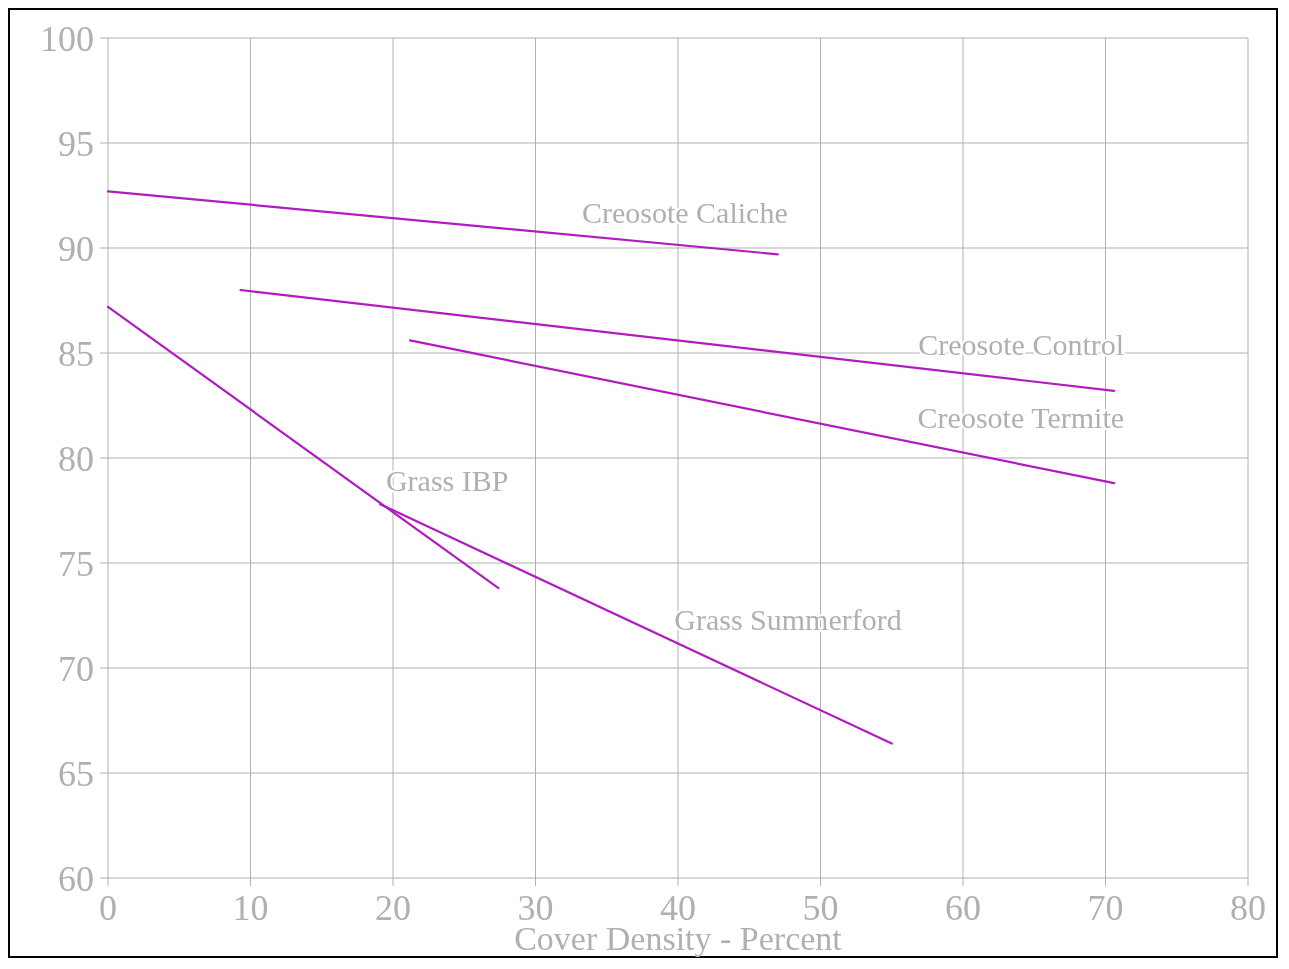 This screenshot has width=1289, height=969. I want to click on x-tick-label: 80, so click(1248, 908).